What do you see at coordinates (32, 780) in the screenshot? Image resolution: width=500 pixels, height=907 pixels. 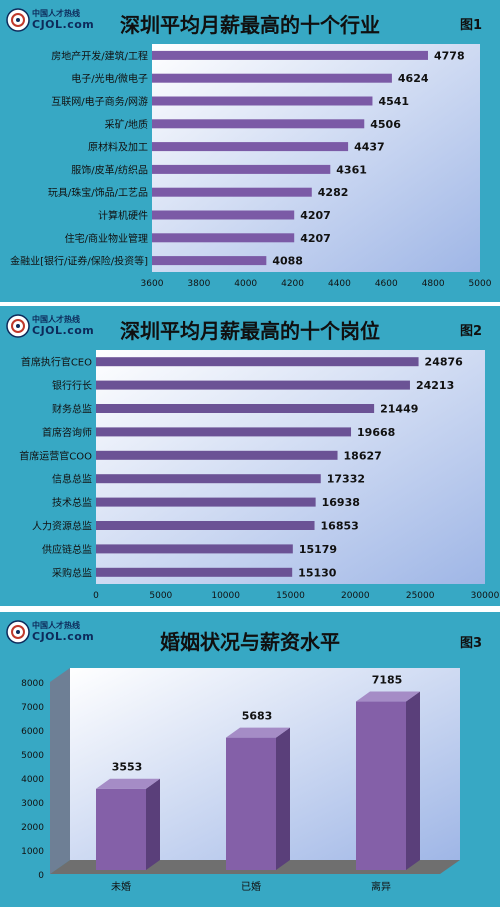 I see `y-tick-label: 4000` at bounding box center [32, 780].